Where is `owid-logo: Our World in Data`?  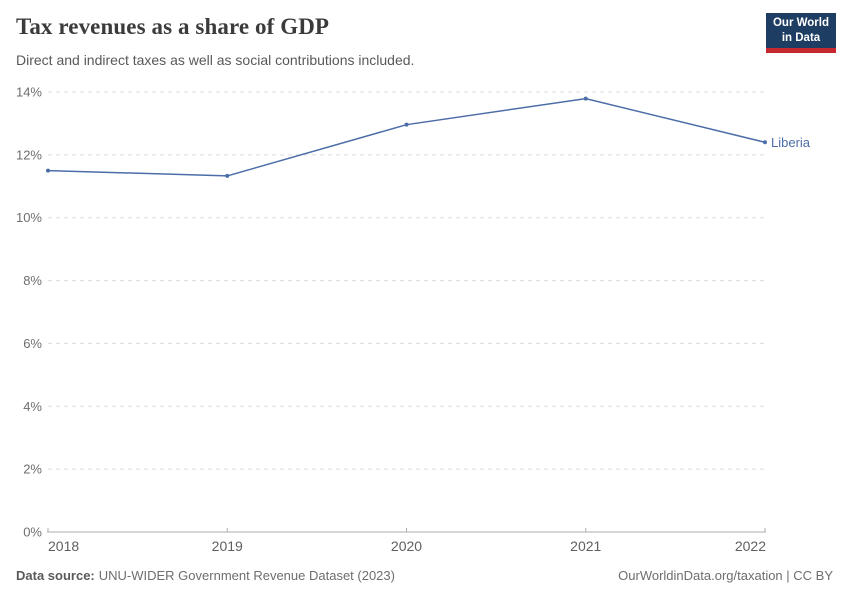 owid-logo: Our World in Data is located at coordinates (801, 33).